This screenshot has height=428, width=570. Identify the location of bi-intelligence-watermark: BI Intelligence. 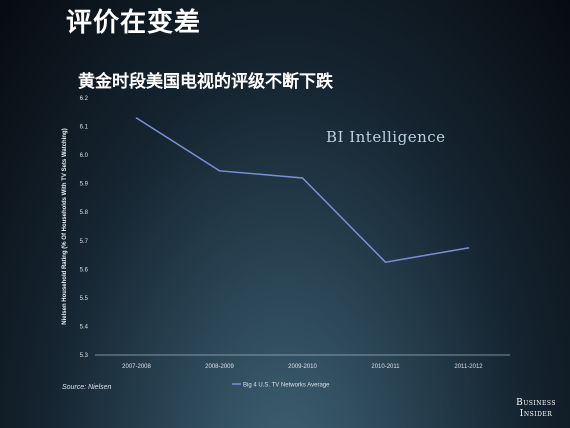
(386, 137).